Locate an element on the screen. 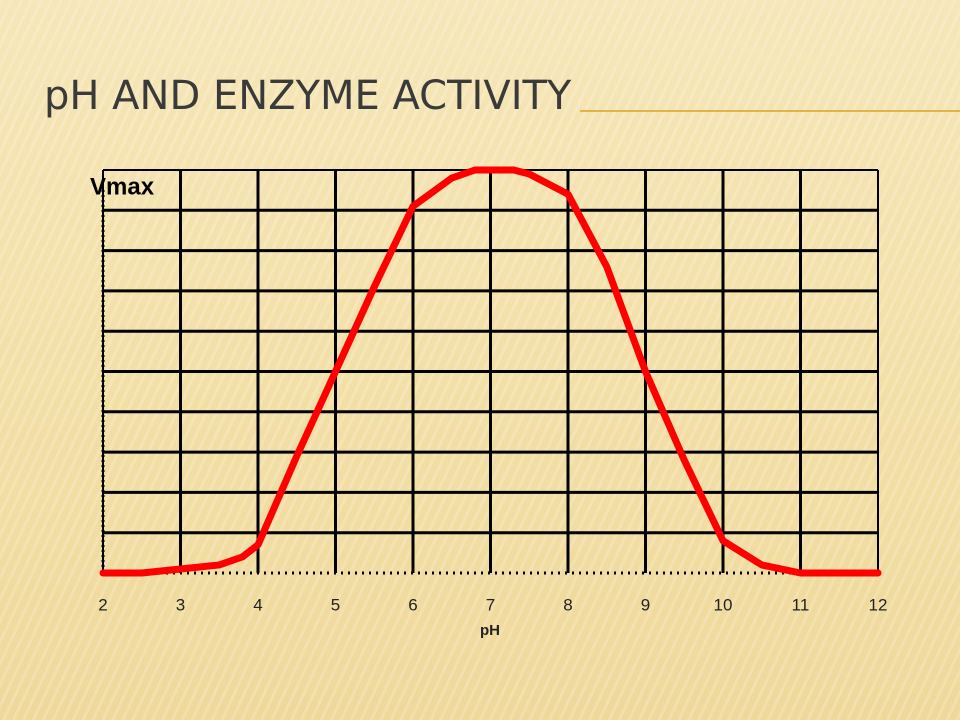 Image resolution: width=960 pixels, height=720 pixels. x-tick-label: 9 is located at coordinates (645, 604).